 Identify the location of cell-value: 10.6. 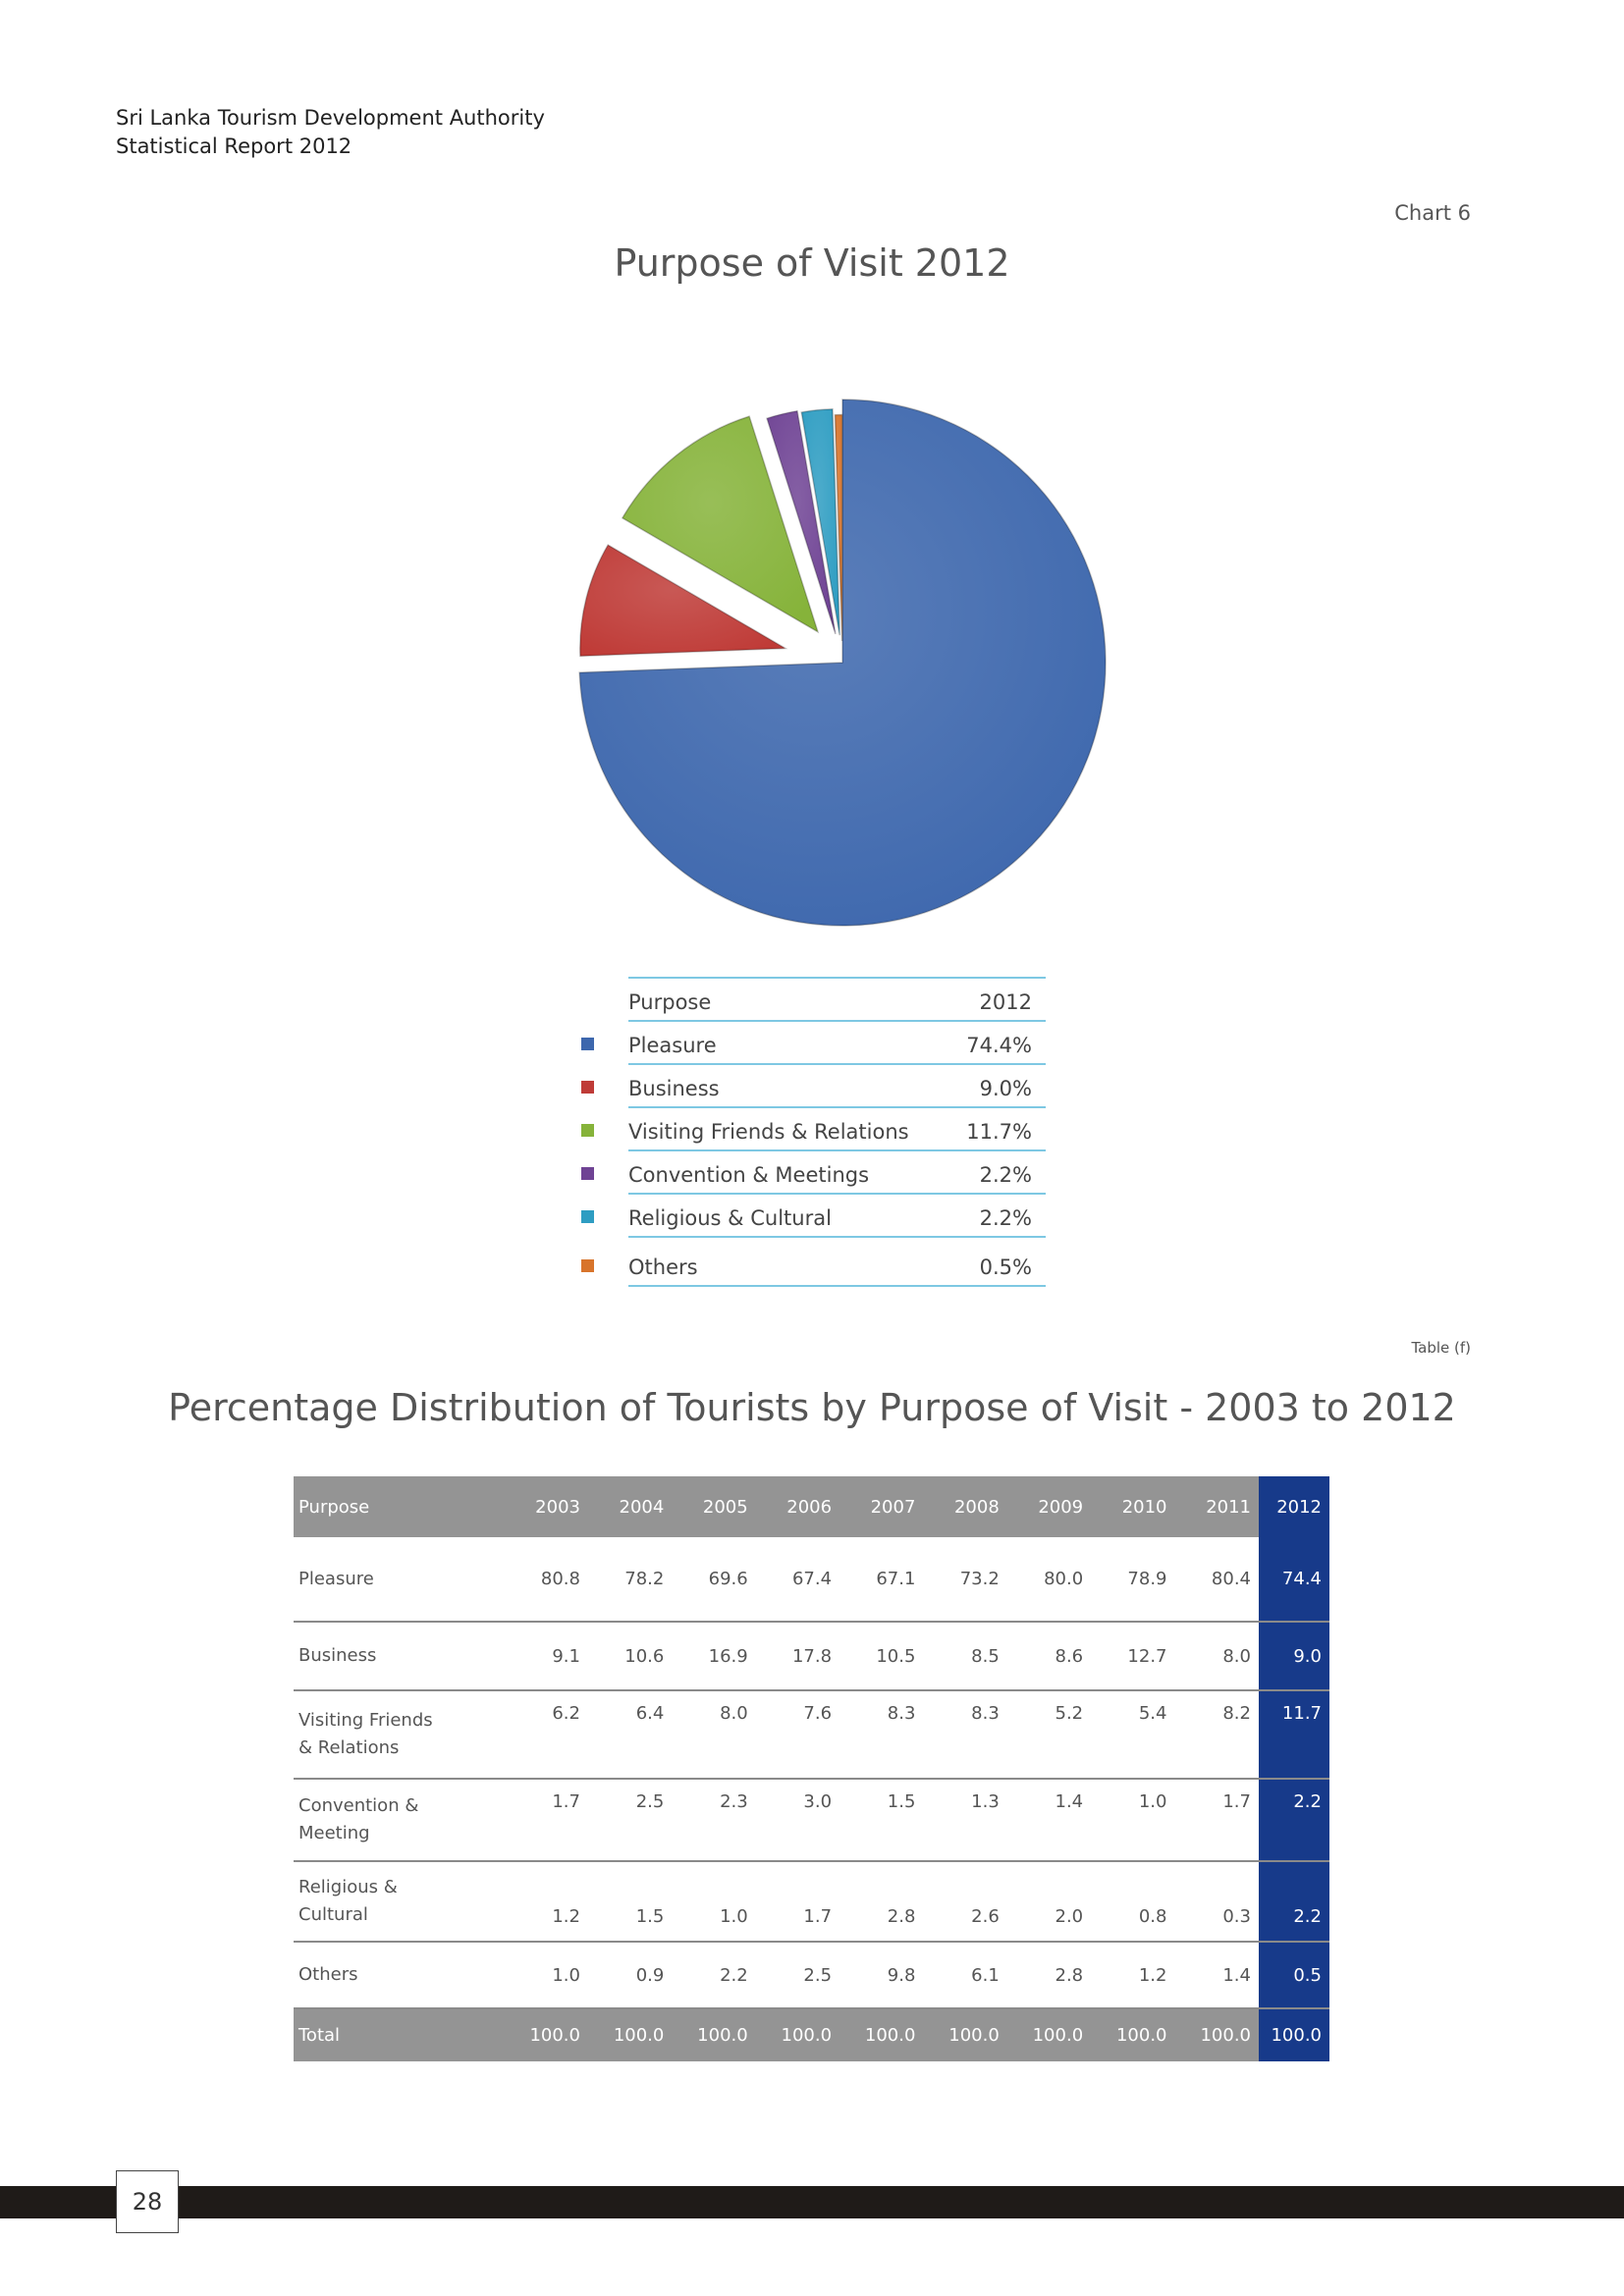
(644, 1656).